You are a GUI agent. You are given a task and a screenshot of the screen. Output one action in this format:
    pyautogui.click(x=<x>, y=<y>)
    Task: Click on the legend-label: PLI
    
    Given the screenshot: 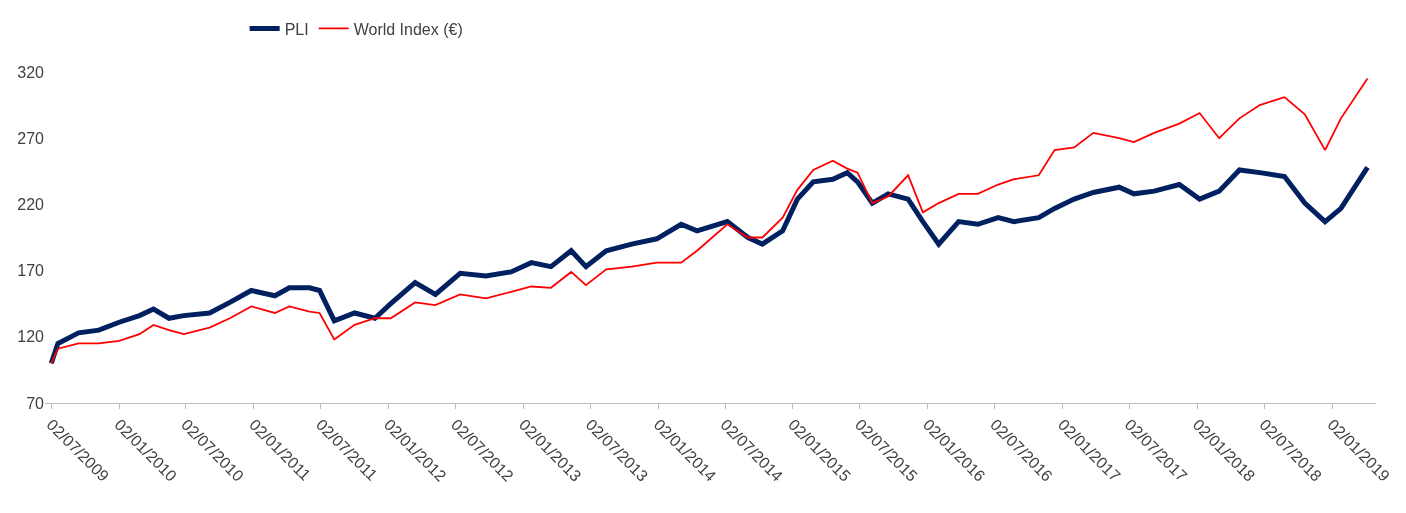 What is the action you would take?
    pyautogui.click(x=296, y=29)
    